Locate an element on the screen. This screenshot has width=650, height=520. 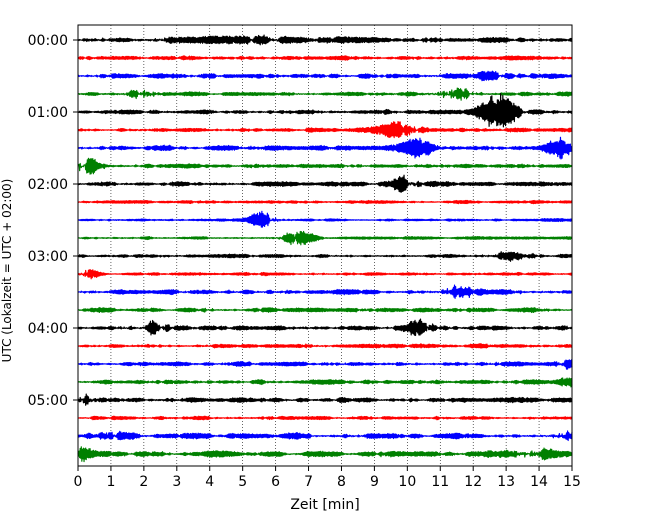
x-tick-label: 0 is located at coordinates (78, 482).